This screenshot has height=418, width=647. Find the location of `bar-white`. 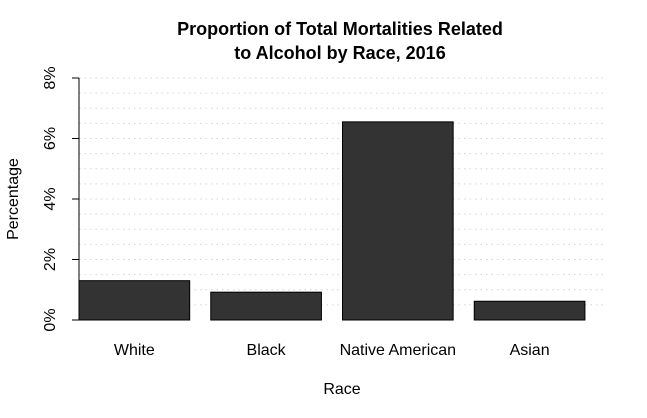

bar-white is located at coordinates (134, 300).